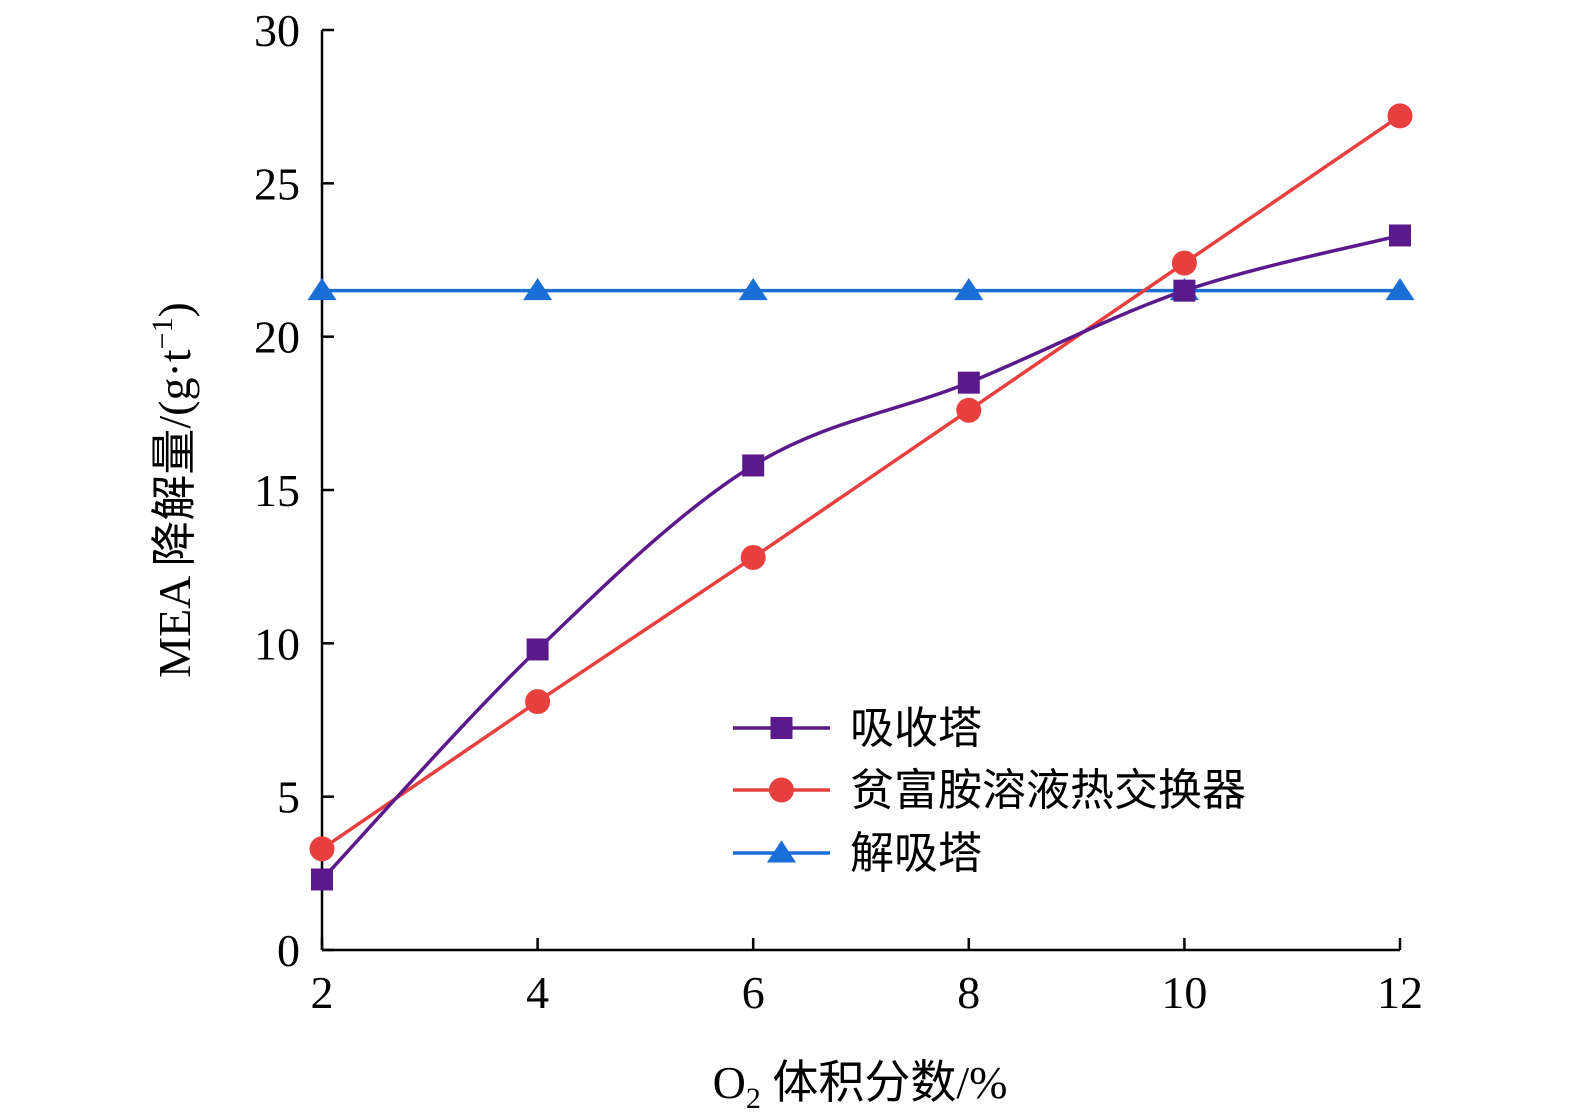  I want to click on y-tick-label: 20, so click(277, 337).